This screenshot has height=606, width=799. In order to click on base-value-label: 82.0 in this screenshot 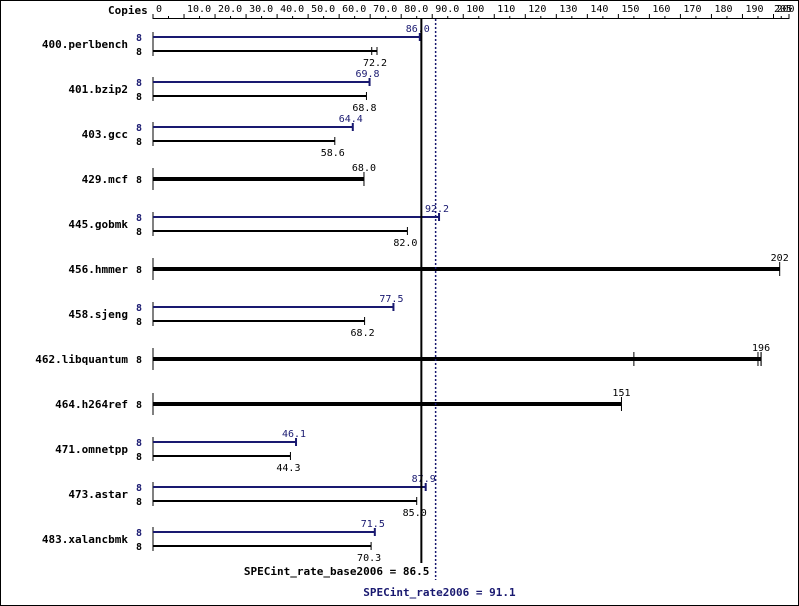, I will do `click(405, 243)`.